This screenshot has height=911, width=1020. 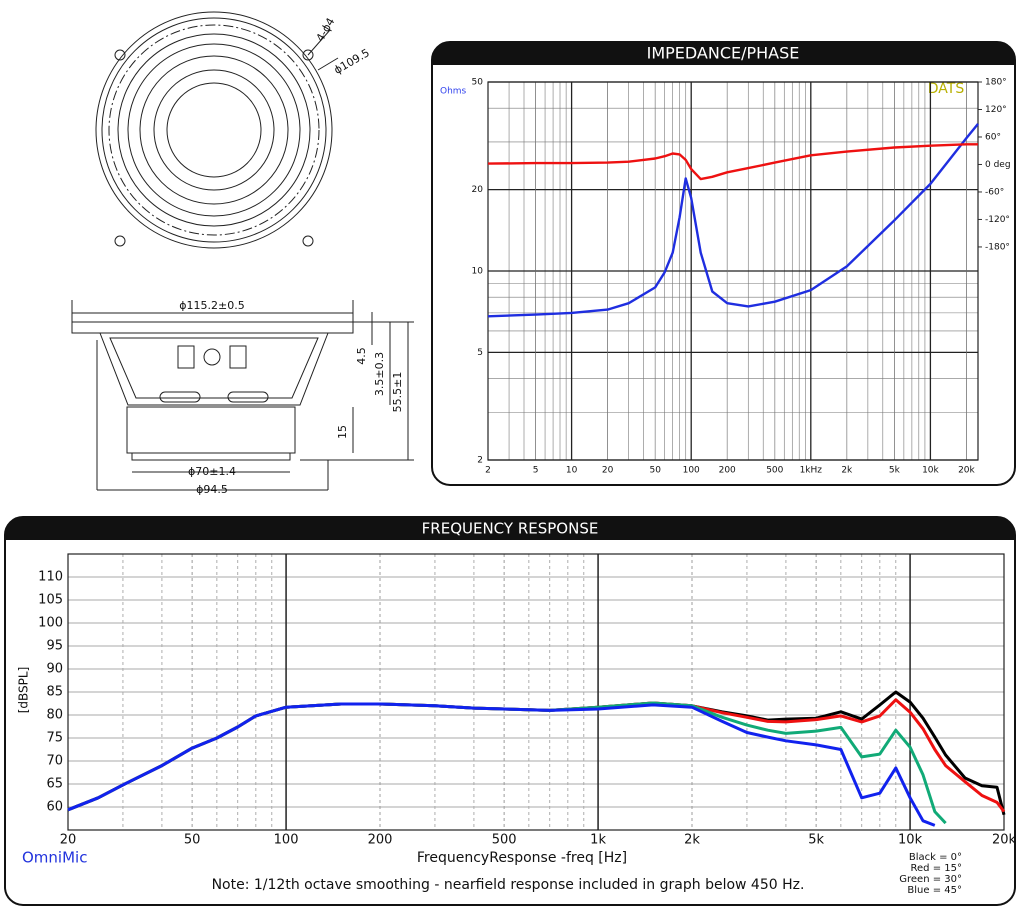 I want to click on x-tick-label: 1k, so click(x=598, y=840).